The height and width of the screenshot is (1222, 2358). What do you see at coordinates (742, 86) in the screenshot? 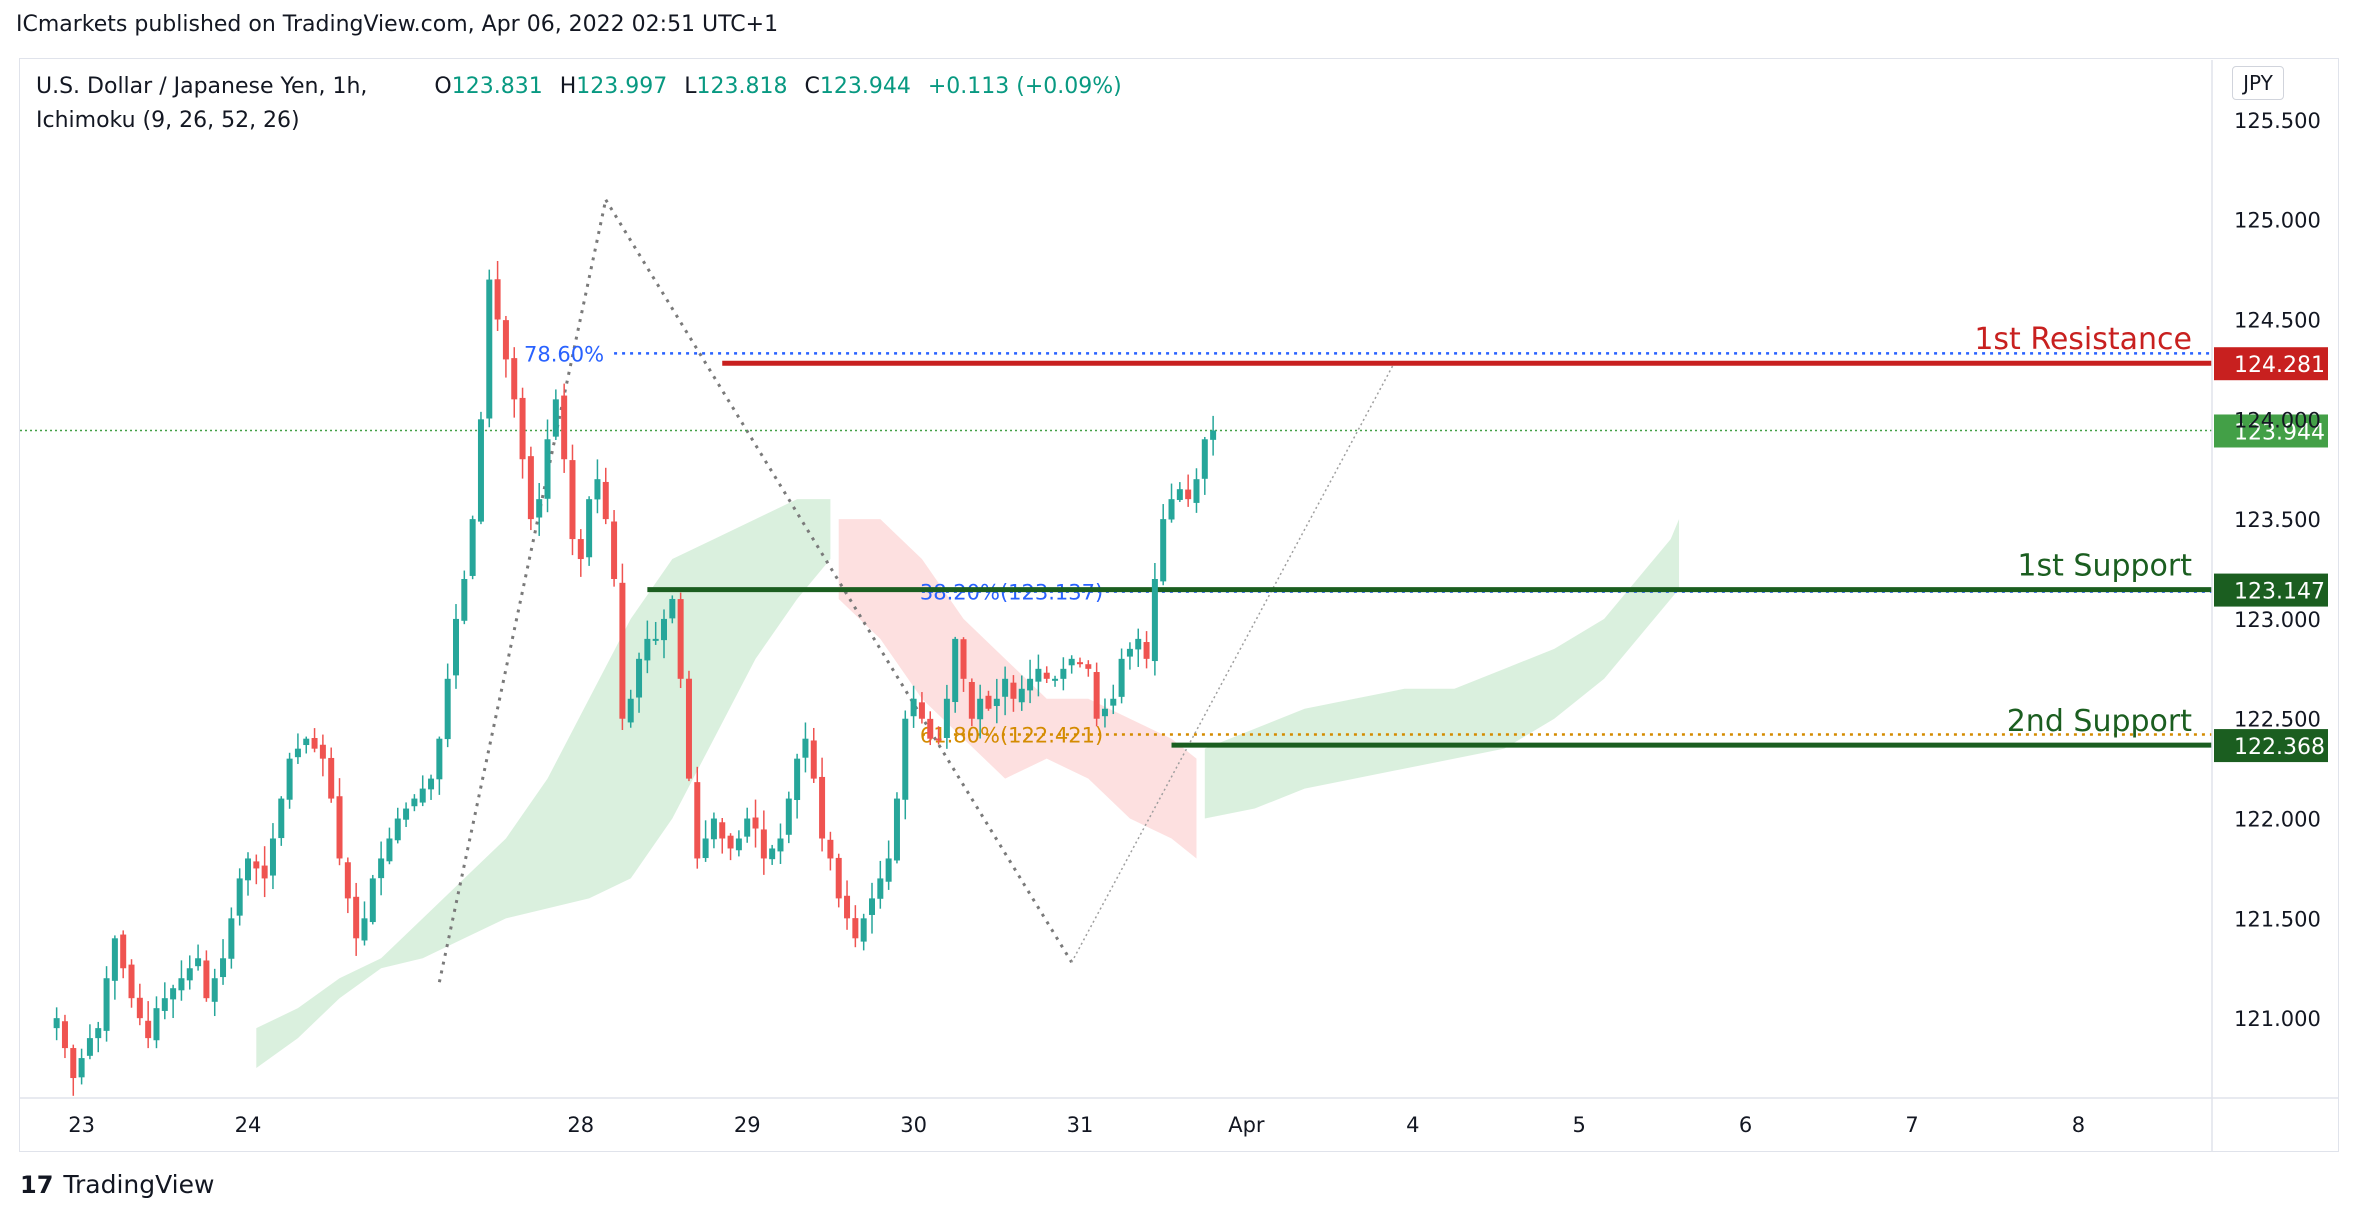
I see `low-value: 123.818` at bounding box center [742, 86].